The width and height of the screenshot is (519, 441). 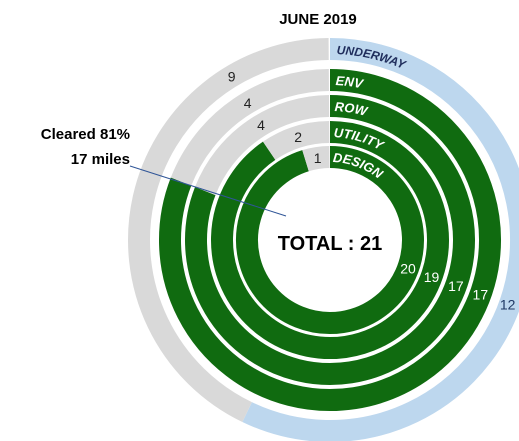 What do you see at coordinates (508, 305) in the screenshot?
I see `value-label: 12` at bounding box center [508, 305].